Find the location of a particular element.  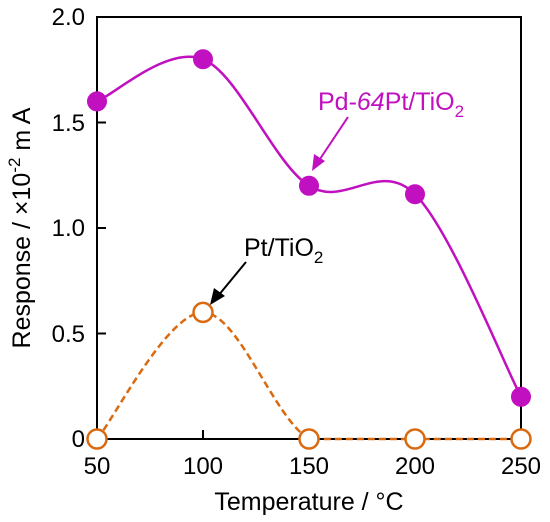

arrow-pd-64pt-head is located at coordinates (318, 162).